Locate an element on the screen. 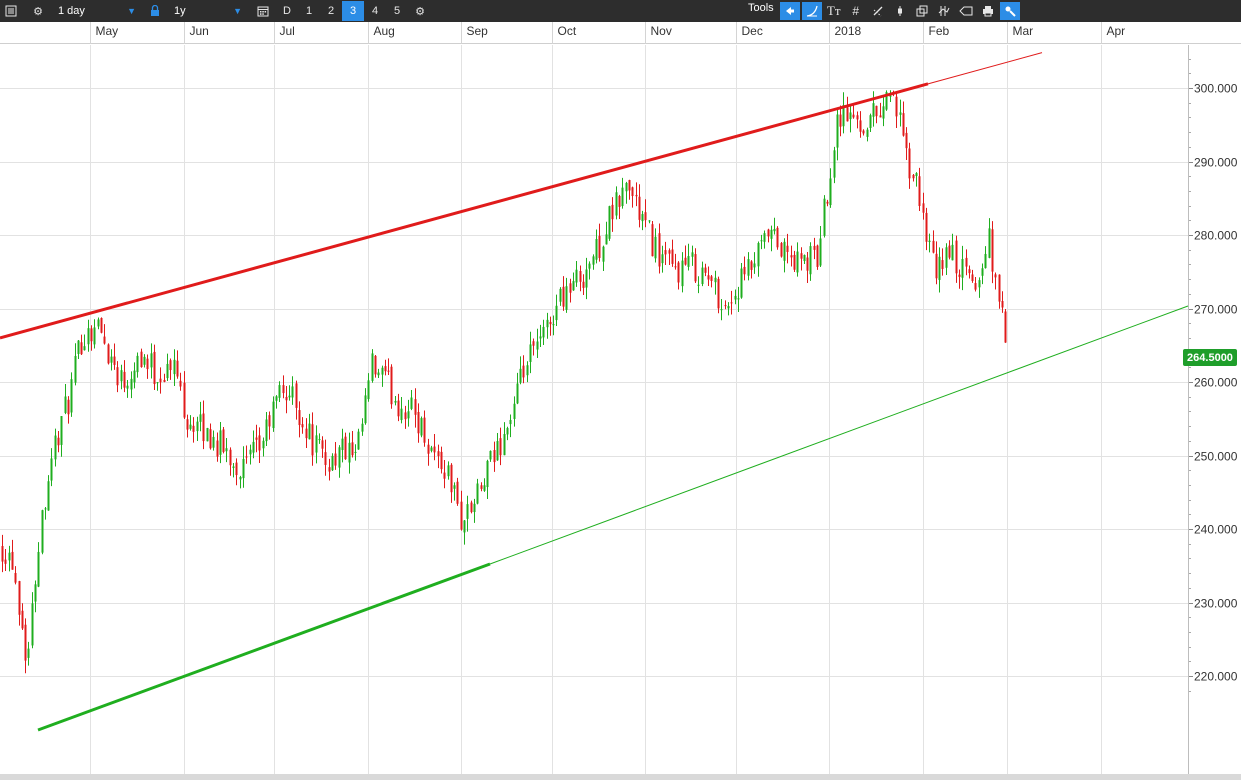 The height and width of the screenshot is (780, 1241). month-label: May is located at coordinates (107, 31).